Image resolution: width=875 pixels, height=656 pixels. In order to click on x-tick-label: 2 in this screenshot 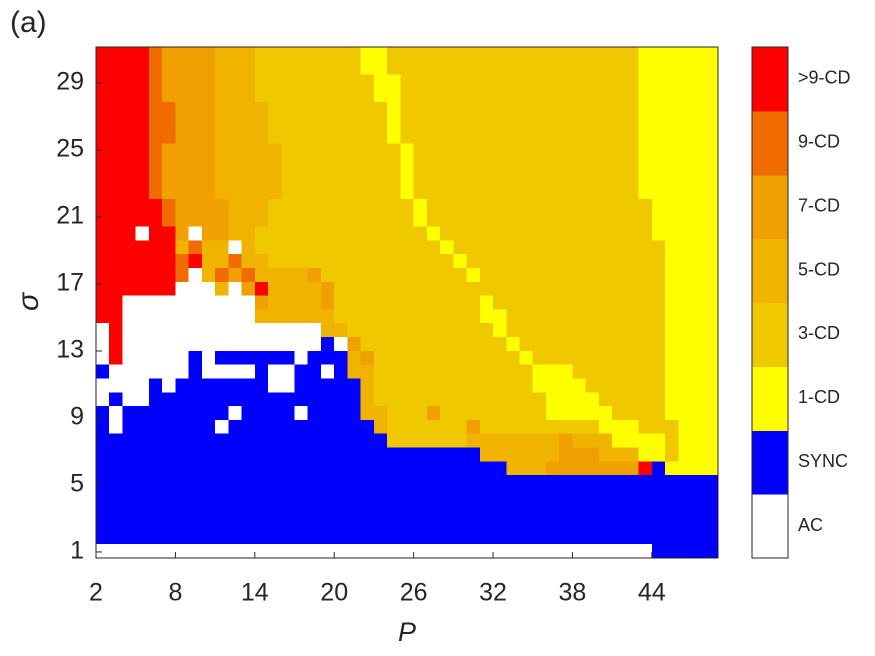, I will do `click(96, 593)`.